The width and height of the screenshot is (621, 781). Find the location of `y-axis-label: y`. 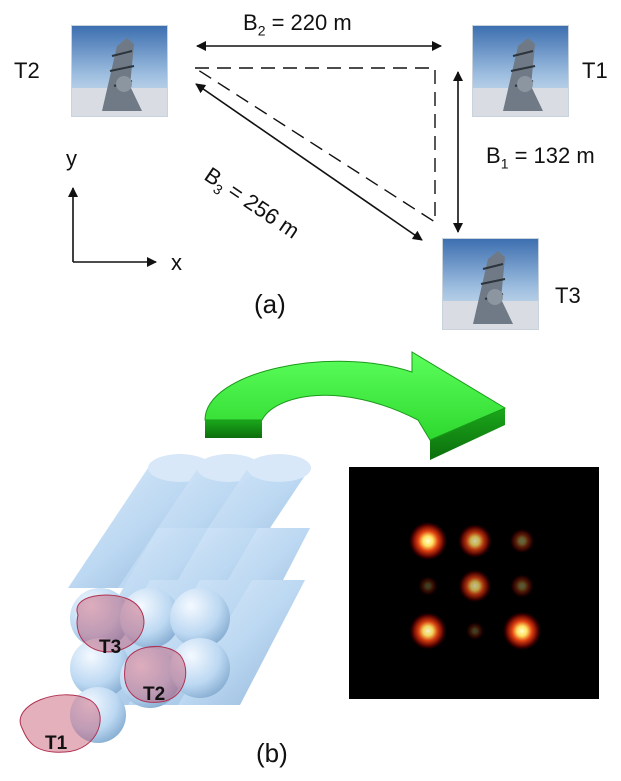

y-axis-label: y is located at coordinates (71, 158).